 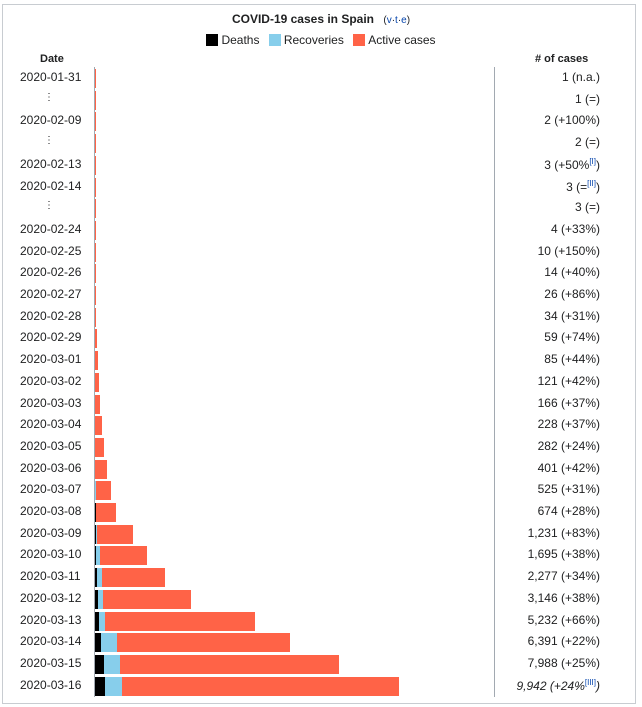 What do you see at coordinates (274, 40) in the screenshot?
I see `legend-recoveries-swatch` at bounding box center [274, 40].